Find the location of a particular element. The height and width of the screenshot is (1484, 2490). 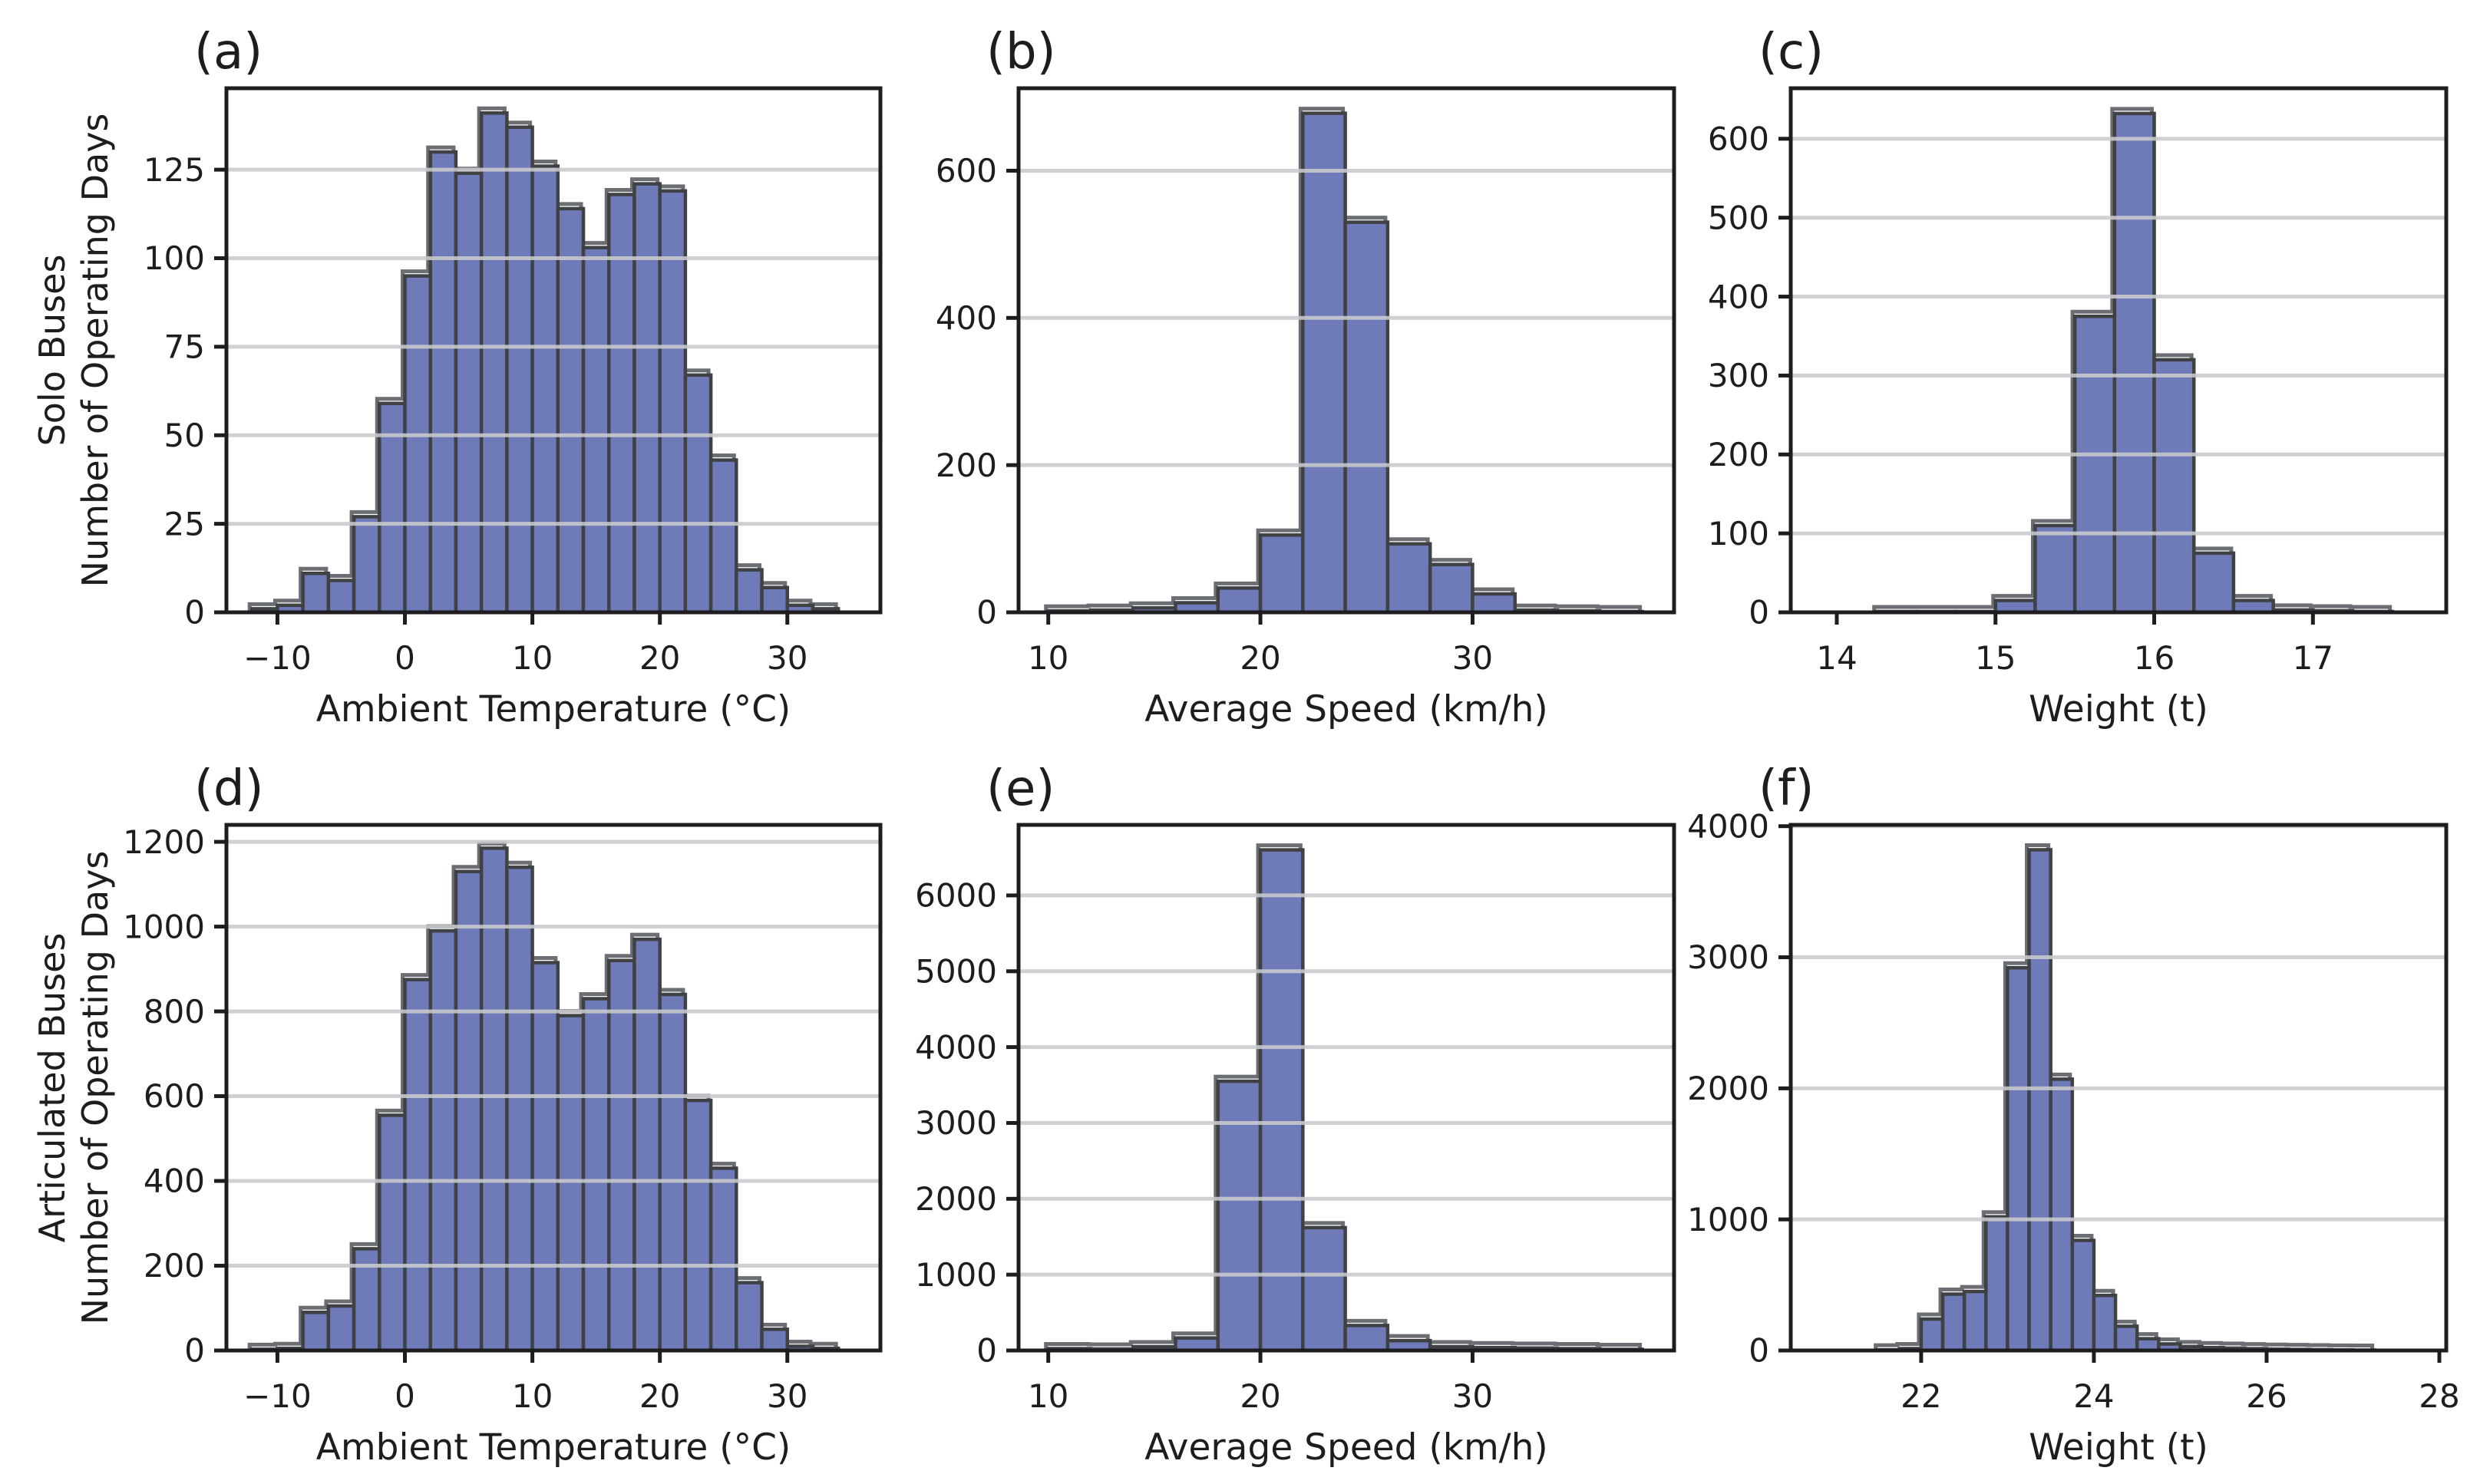

panel-letter: (d) is located at coordinates (229, 788).